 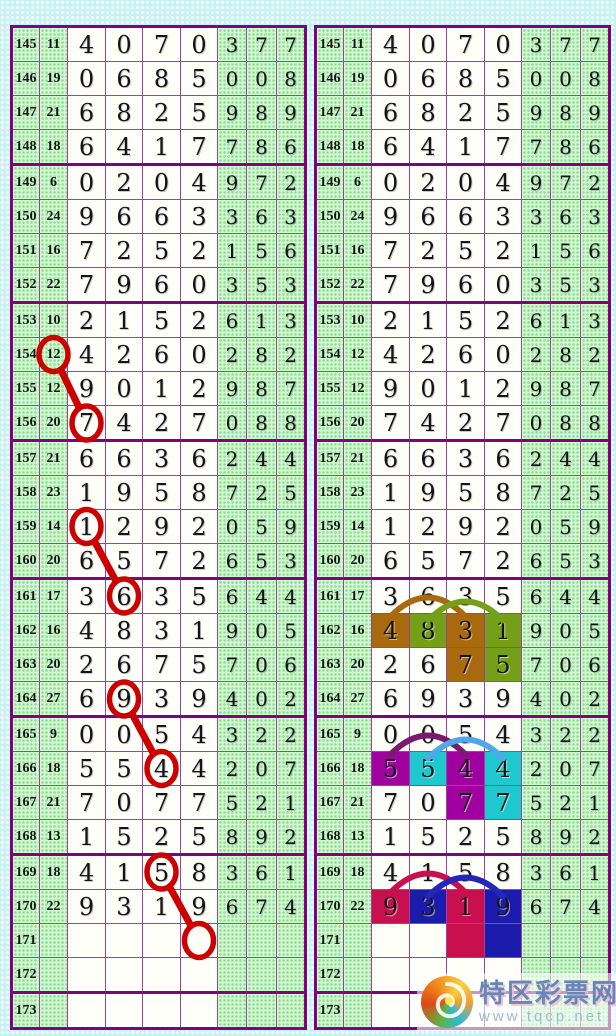 What do you see at coordinates (158, 526) in the screenshot?
I see `table-row: 159 14 1 2 9 2 0 5 9` at bounding box center [158, 526].